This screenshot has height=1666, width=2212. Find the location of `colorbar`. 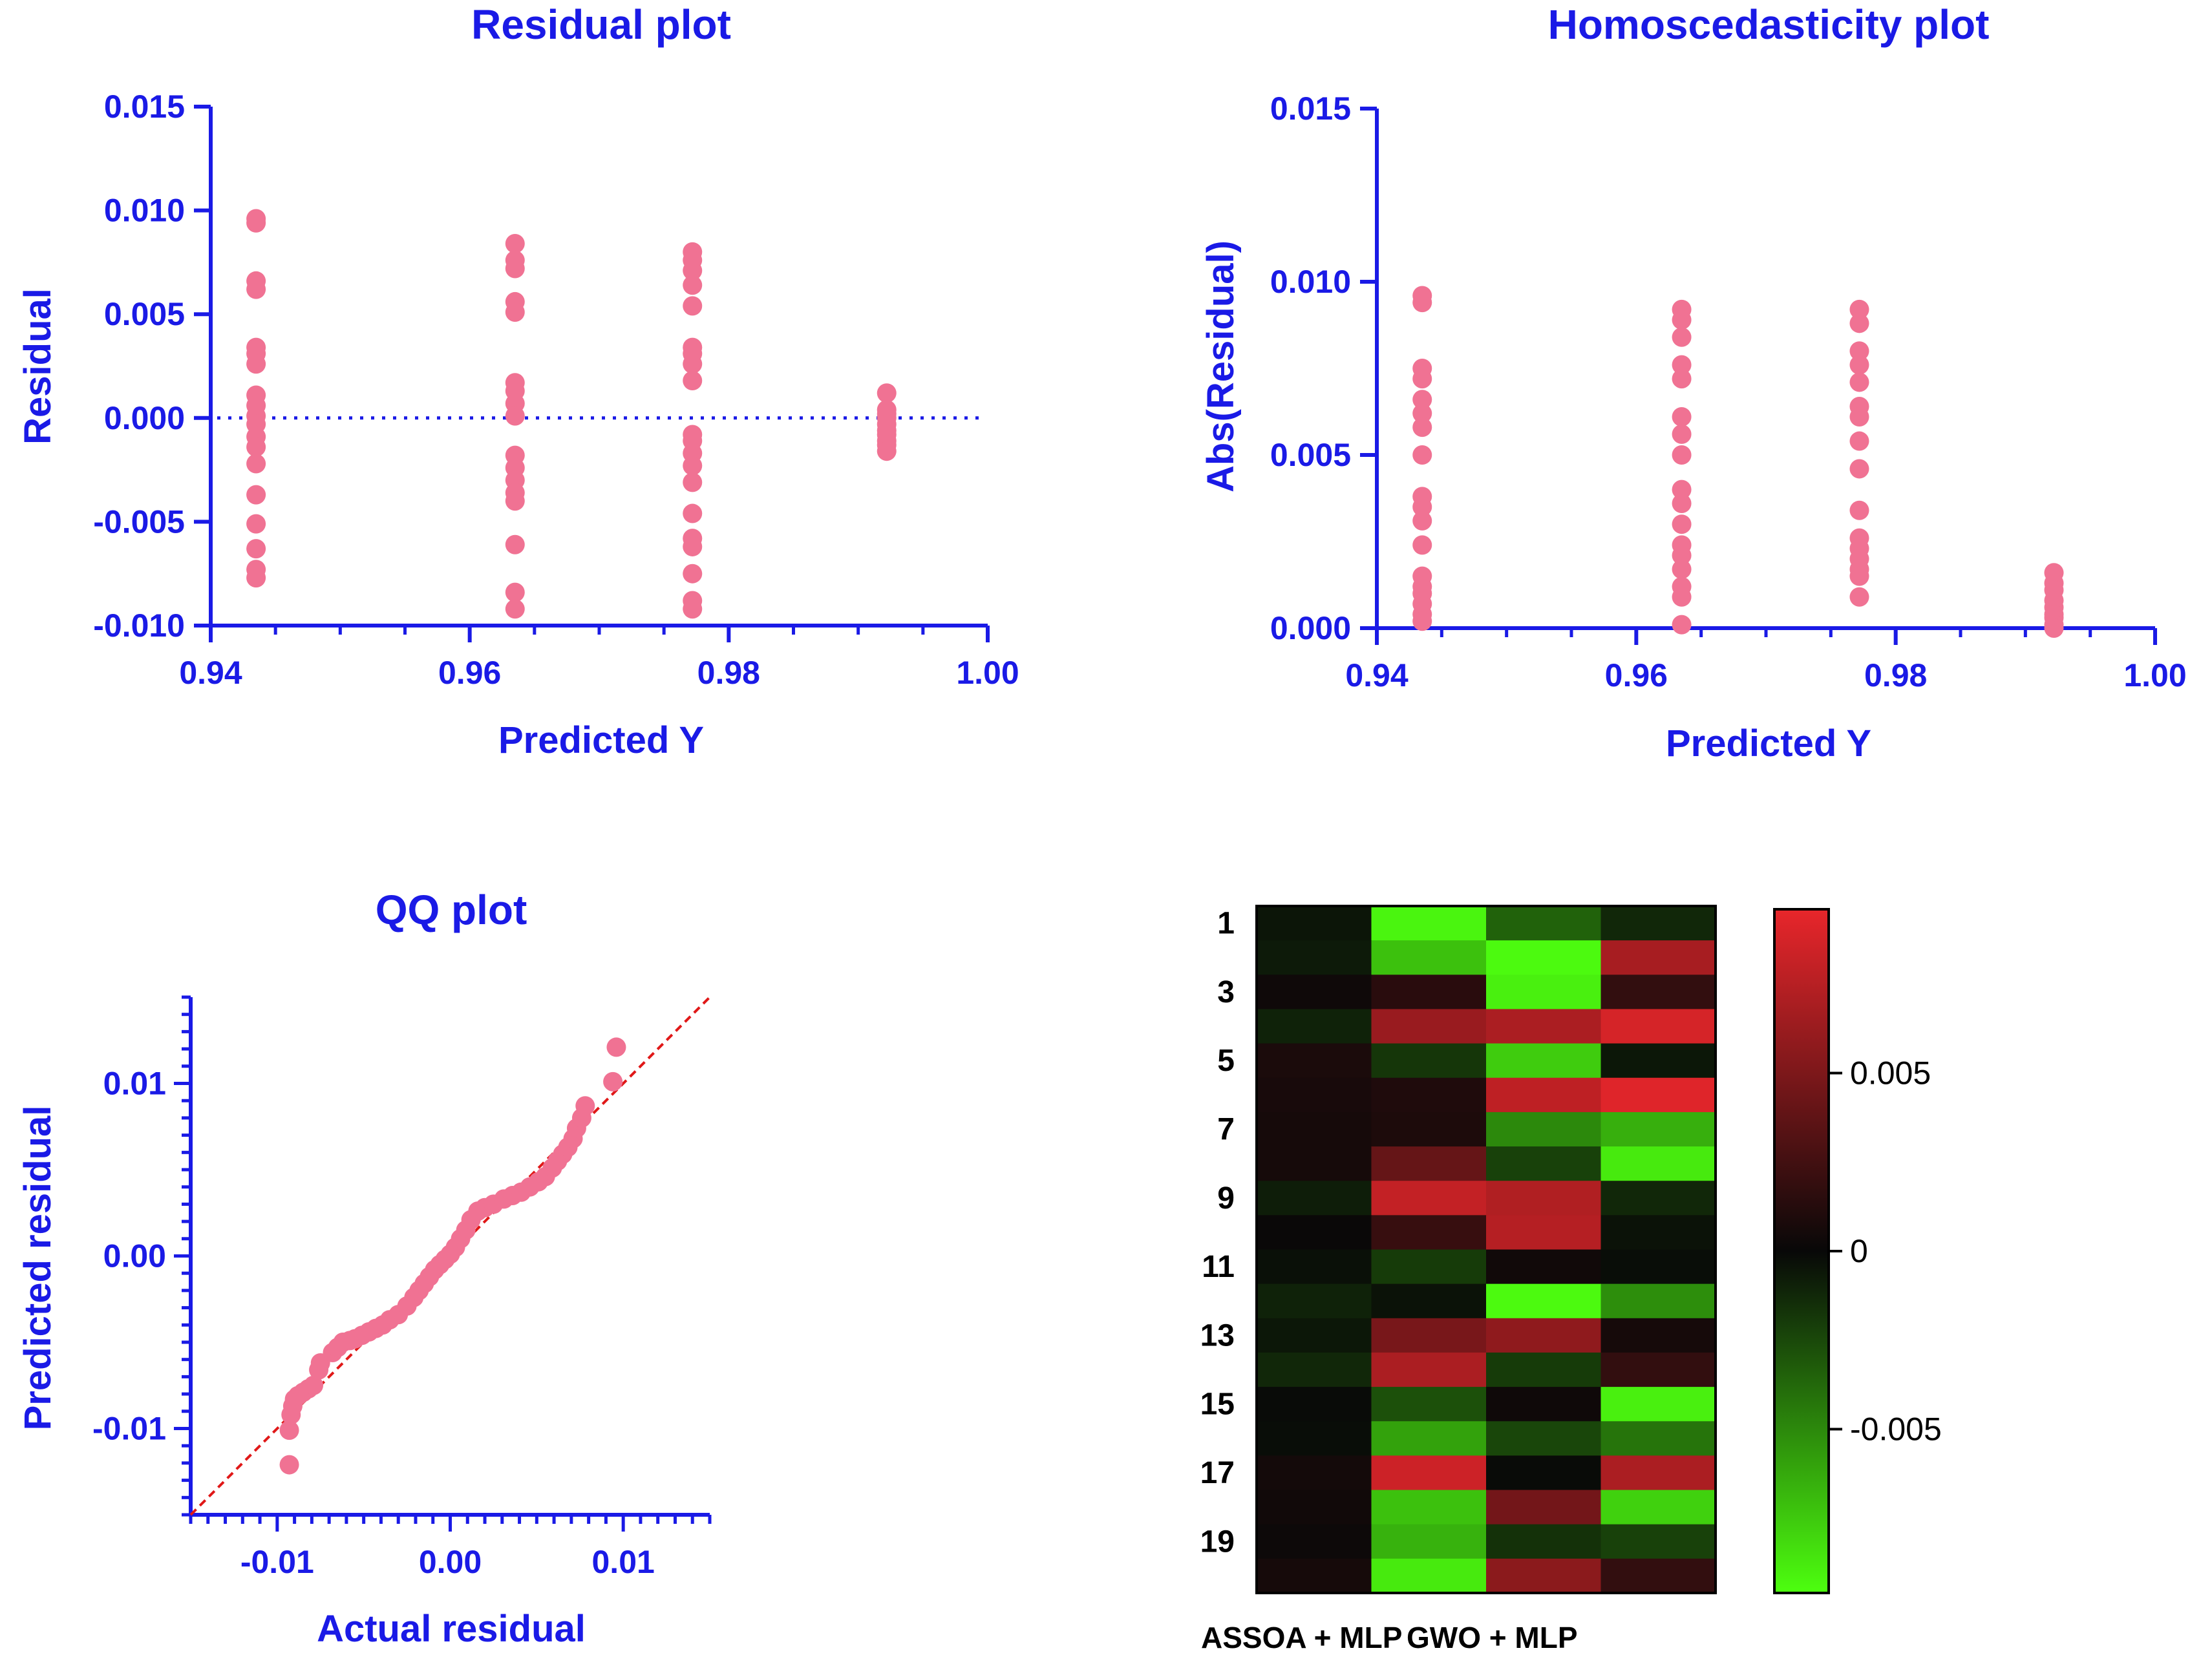

colorbar is located at coordinates (1802, 1251).